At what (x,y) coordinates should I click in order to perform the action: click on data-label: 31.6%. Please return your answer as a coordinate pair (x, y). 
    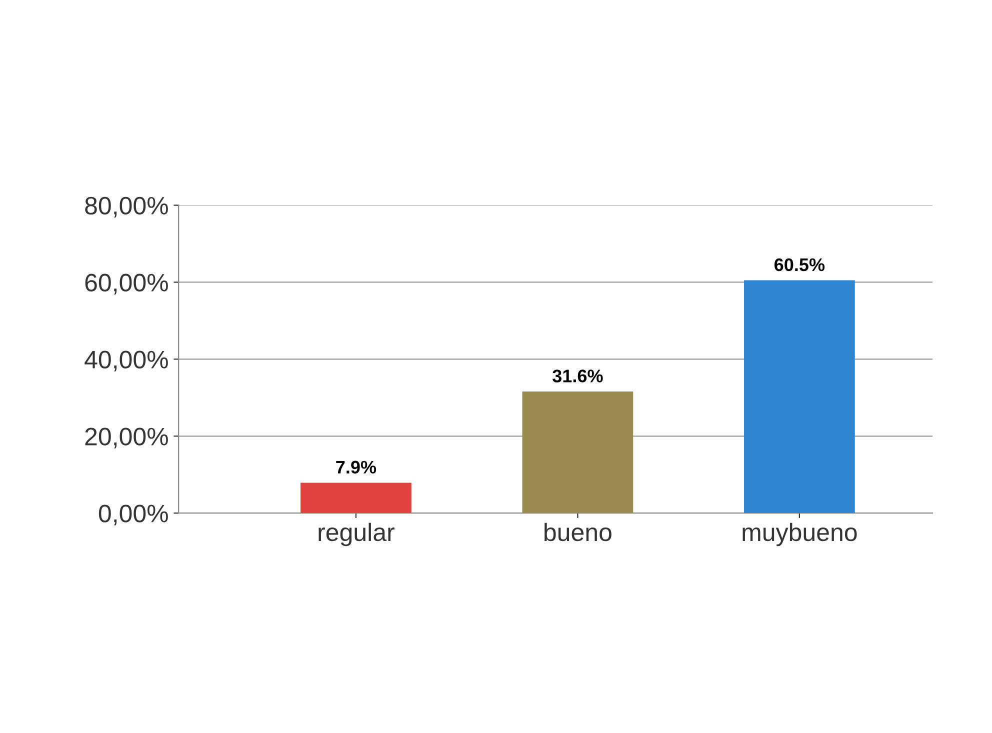
    Looking at the image, I should click on (577, 376).